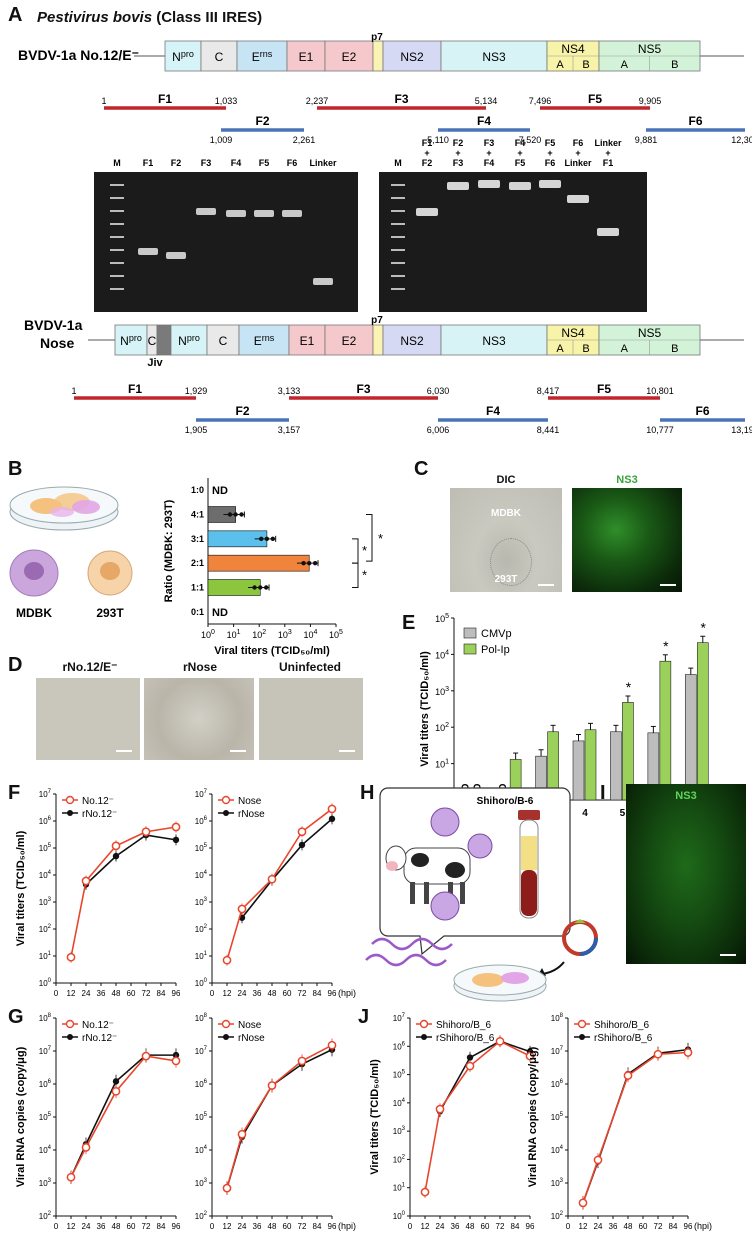  What do you see at coordinates (603, 793) in the screenshot?
I see `panel-letter-i: I` at bounding box center [603, 793].